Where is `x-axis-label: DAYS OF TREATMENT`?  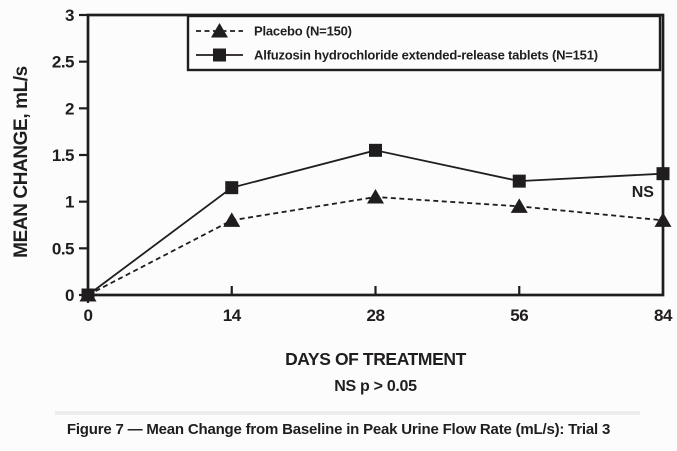
x-axis-label: DAYS OF TREATMENT is located at coordinates (376, 359).